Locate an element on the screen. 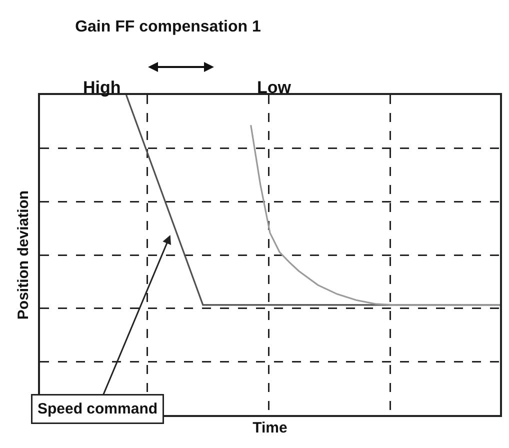 The width and height of the screenshot is (509, 448). chart-title: Gain FF compensation 1 is located at coordinates (168, 27).